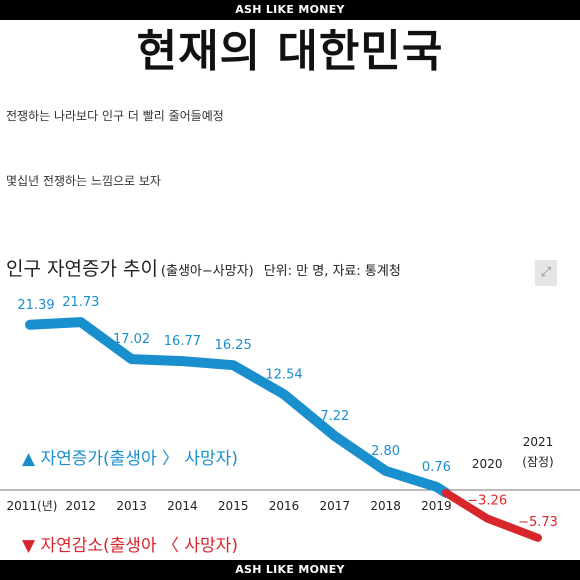 The height and width of the screenshot is (580, 580). Describe the element at coordinates (332, 271) in the screenshot. I see `chart-source: 단위: 만 명, 자료: 통계청` at that location.